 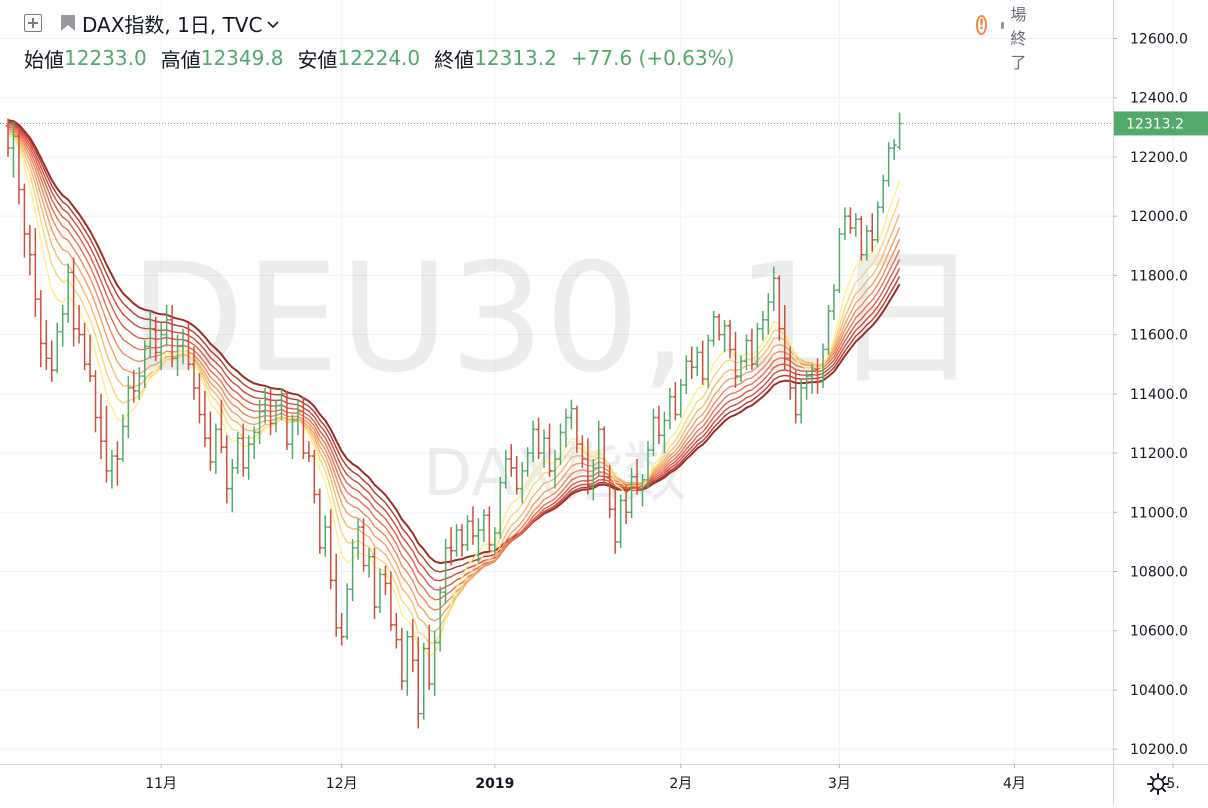 I want to click on symbol-title: DAX指数, 1日, TVC, so click(x=172, y=24).